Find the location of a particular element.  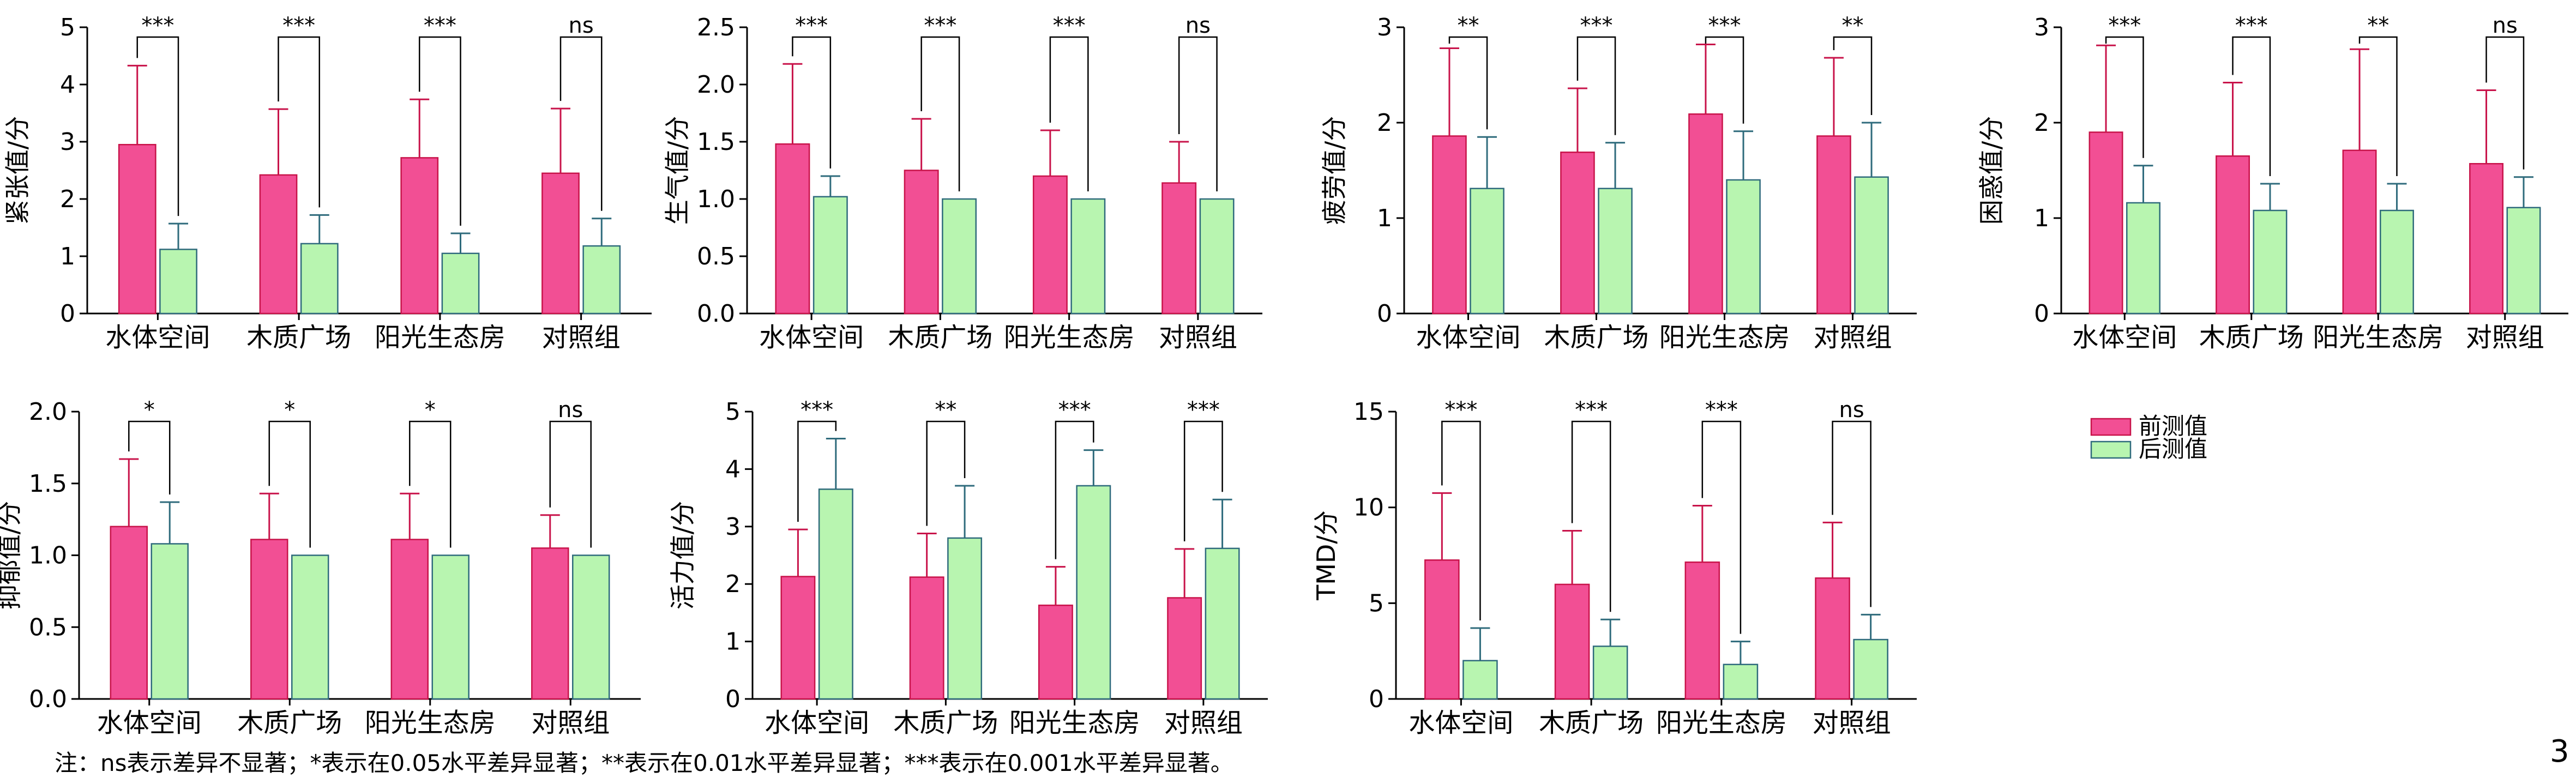

legend-label: 前测值 is located at coordinates (2173, 426).